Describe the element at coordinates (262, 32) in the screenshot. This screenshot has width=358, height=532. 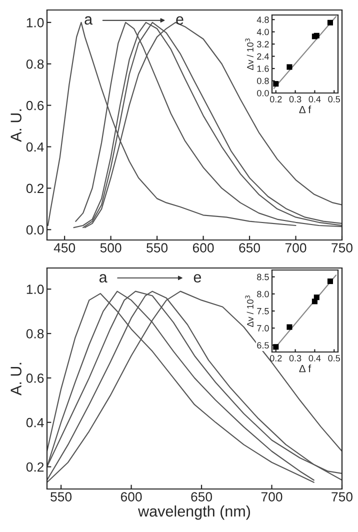
I see `y-tick-label: 4.0` at that location.